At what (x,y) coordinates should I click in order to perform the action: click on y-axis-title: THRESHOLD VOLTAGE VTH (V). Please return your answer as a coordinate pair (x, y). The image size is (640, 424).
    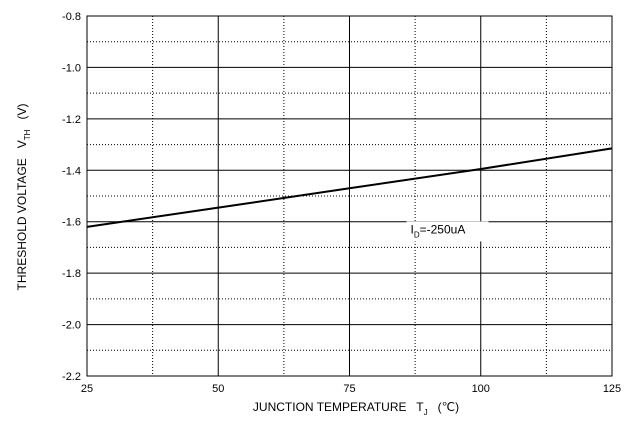
    Looking at the image, I should click on (23, 197).